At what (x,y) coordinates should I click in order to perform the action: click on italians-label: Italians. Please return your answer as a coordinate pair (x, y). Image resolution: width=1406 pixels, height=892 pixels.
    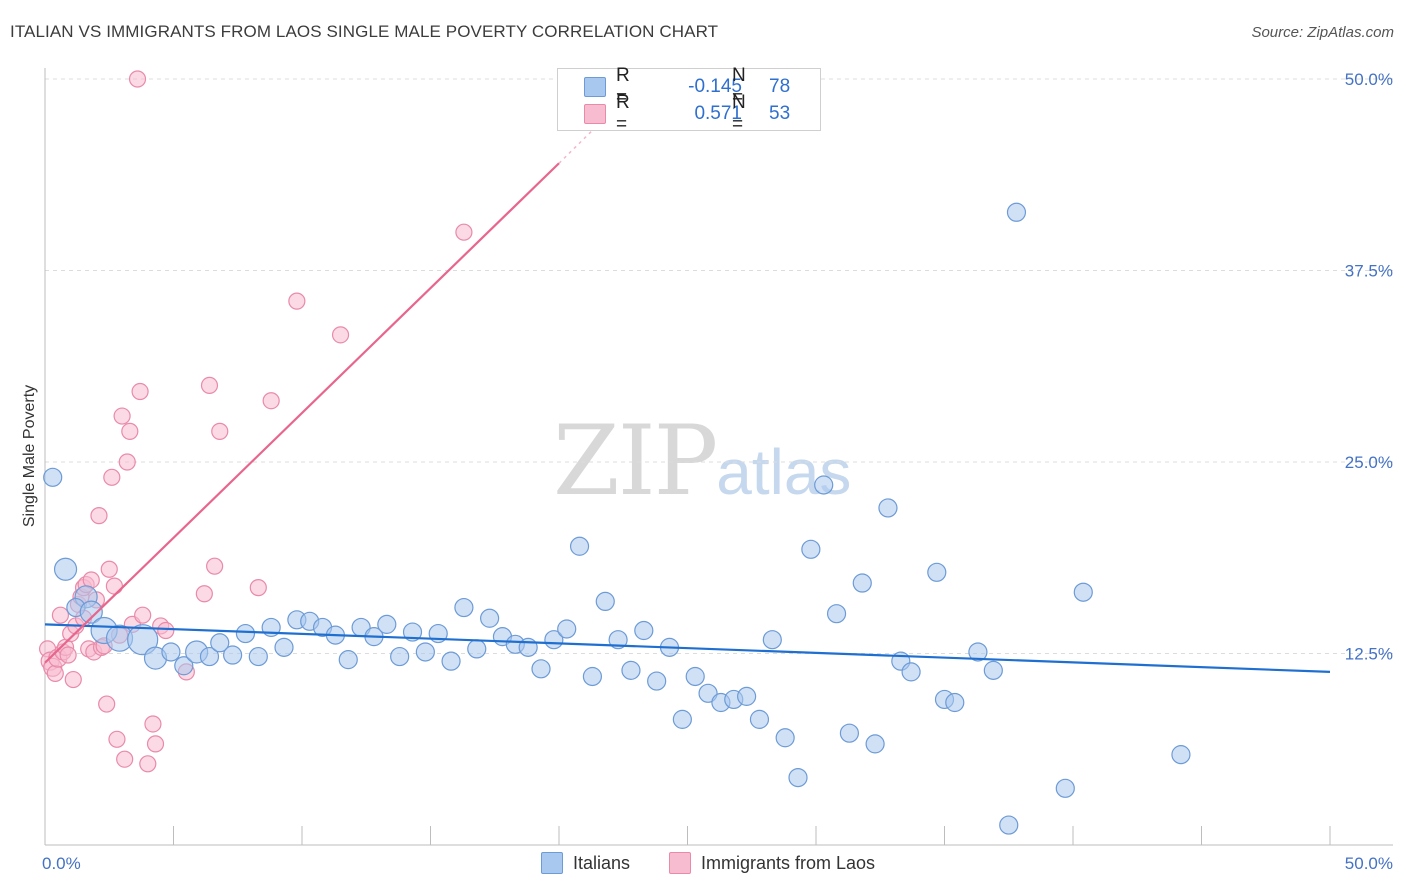
    Looking at the image, I should click on (602, 862).